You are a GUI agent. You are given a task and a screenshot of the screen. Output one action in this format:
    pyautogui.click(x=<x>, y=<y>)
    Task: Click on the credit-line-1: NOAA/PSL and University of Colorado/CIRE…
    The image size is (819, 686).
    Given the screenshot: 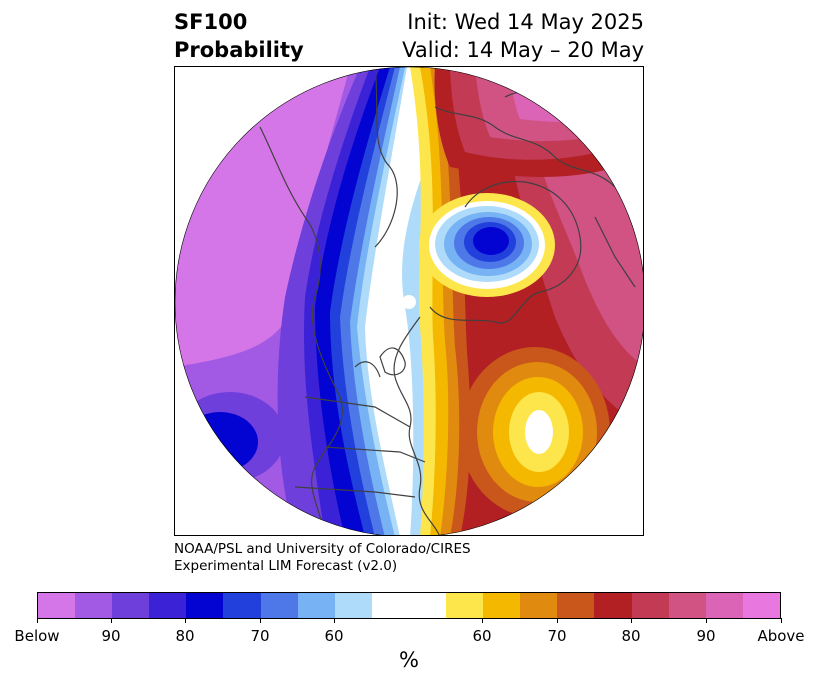 What is the action you would take?
    pyautogui.click(x=322, y=549)
    